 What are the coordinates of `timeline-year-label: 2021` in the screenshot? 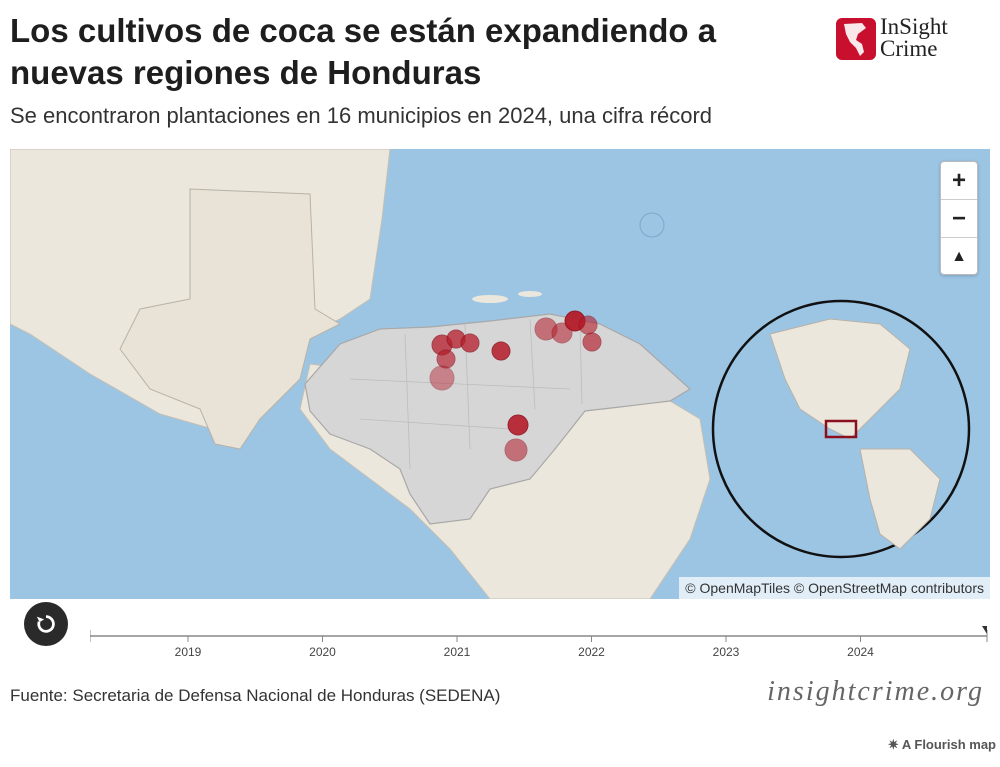 It's located at (457, 652).